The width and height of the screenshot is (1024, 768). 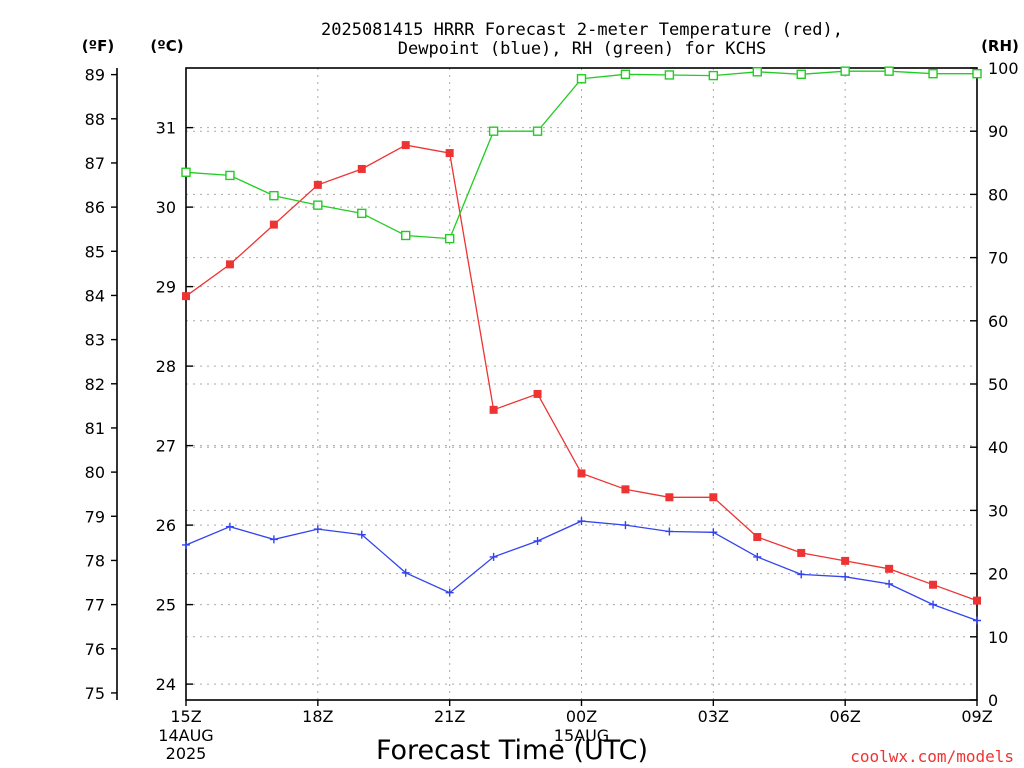 I want to click on celsius-tick-label: 26, so click(x=166, y=525).